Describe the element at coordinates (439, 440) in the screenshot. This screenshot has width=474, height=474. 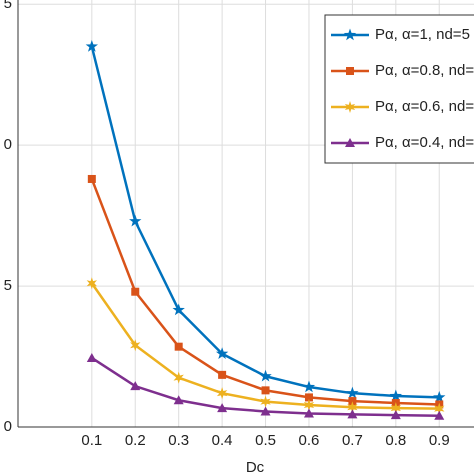
I see `x-tick-label: 0.9` at that location.